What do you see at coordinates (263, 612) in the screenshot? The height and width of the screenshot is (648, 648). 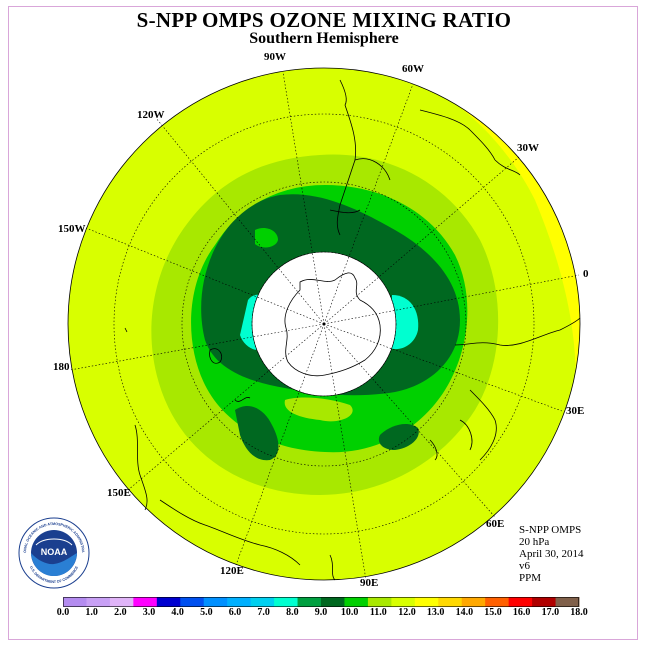 I see `colorbar-tick-label: 7.0` at bounding box center [263, 612].